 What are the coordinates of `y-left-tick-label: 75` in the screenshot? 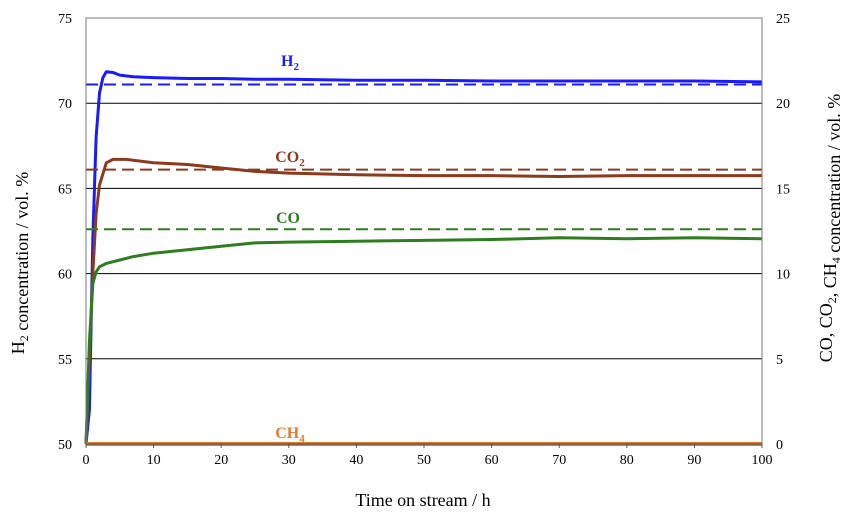 It's located at (65, 19).